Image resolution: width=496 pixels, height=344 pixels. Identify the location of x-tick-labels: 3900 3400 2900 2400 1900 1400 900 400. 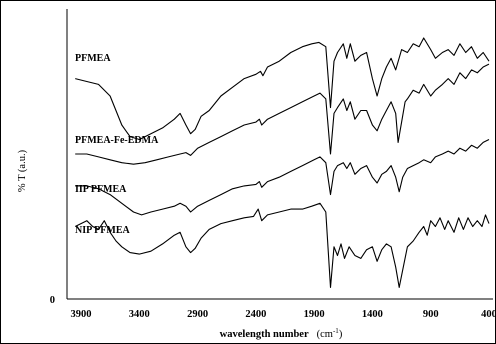
(283, 314).